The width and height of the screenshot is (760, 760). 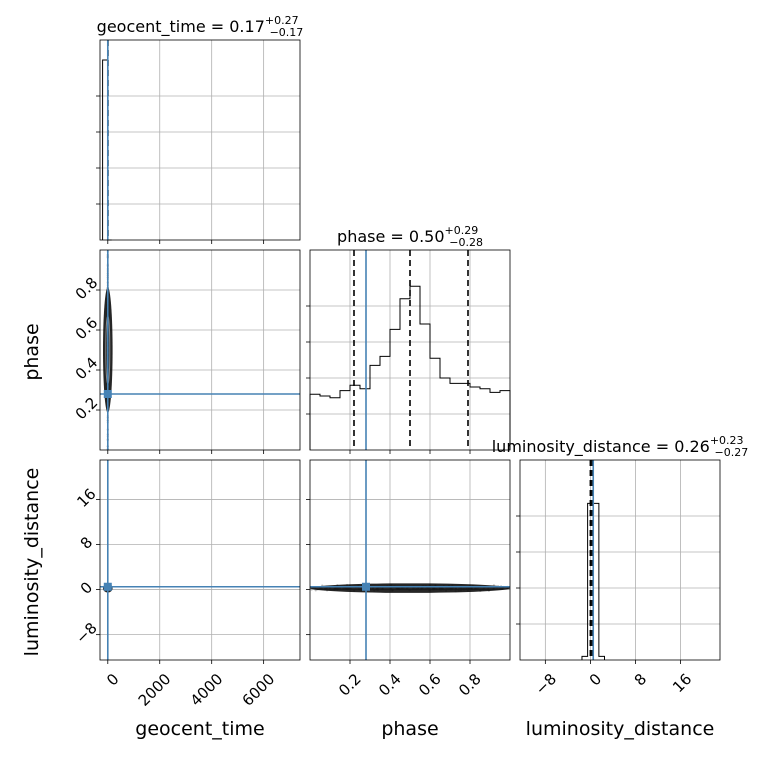 What do you see at coordinates (620, 446) in the screenshot?
I see `title-luminosity-distance: luminosity_distance = 0.26+0.23 −0.27` at bounding box center [620, 446].